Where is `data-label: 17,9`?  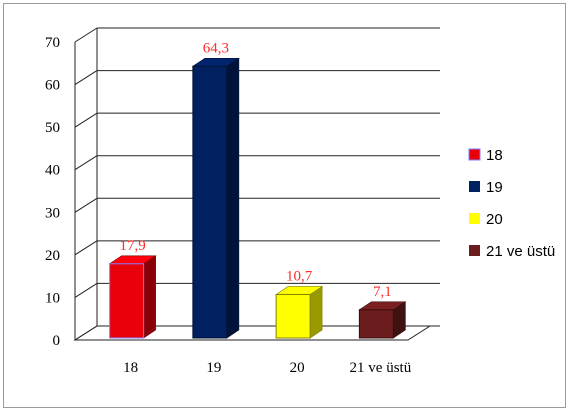
data-label: 17,9 is located at coordinates (133, 246).